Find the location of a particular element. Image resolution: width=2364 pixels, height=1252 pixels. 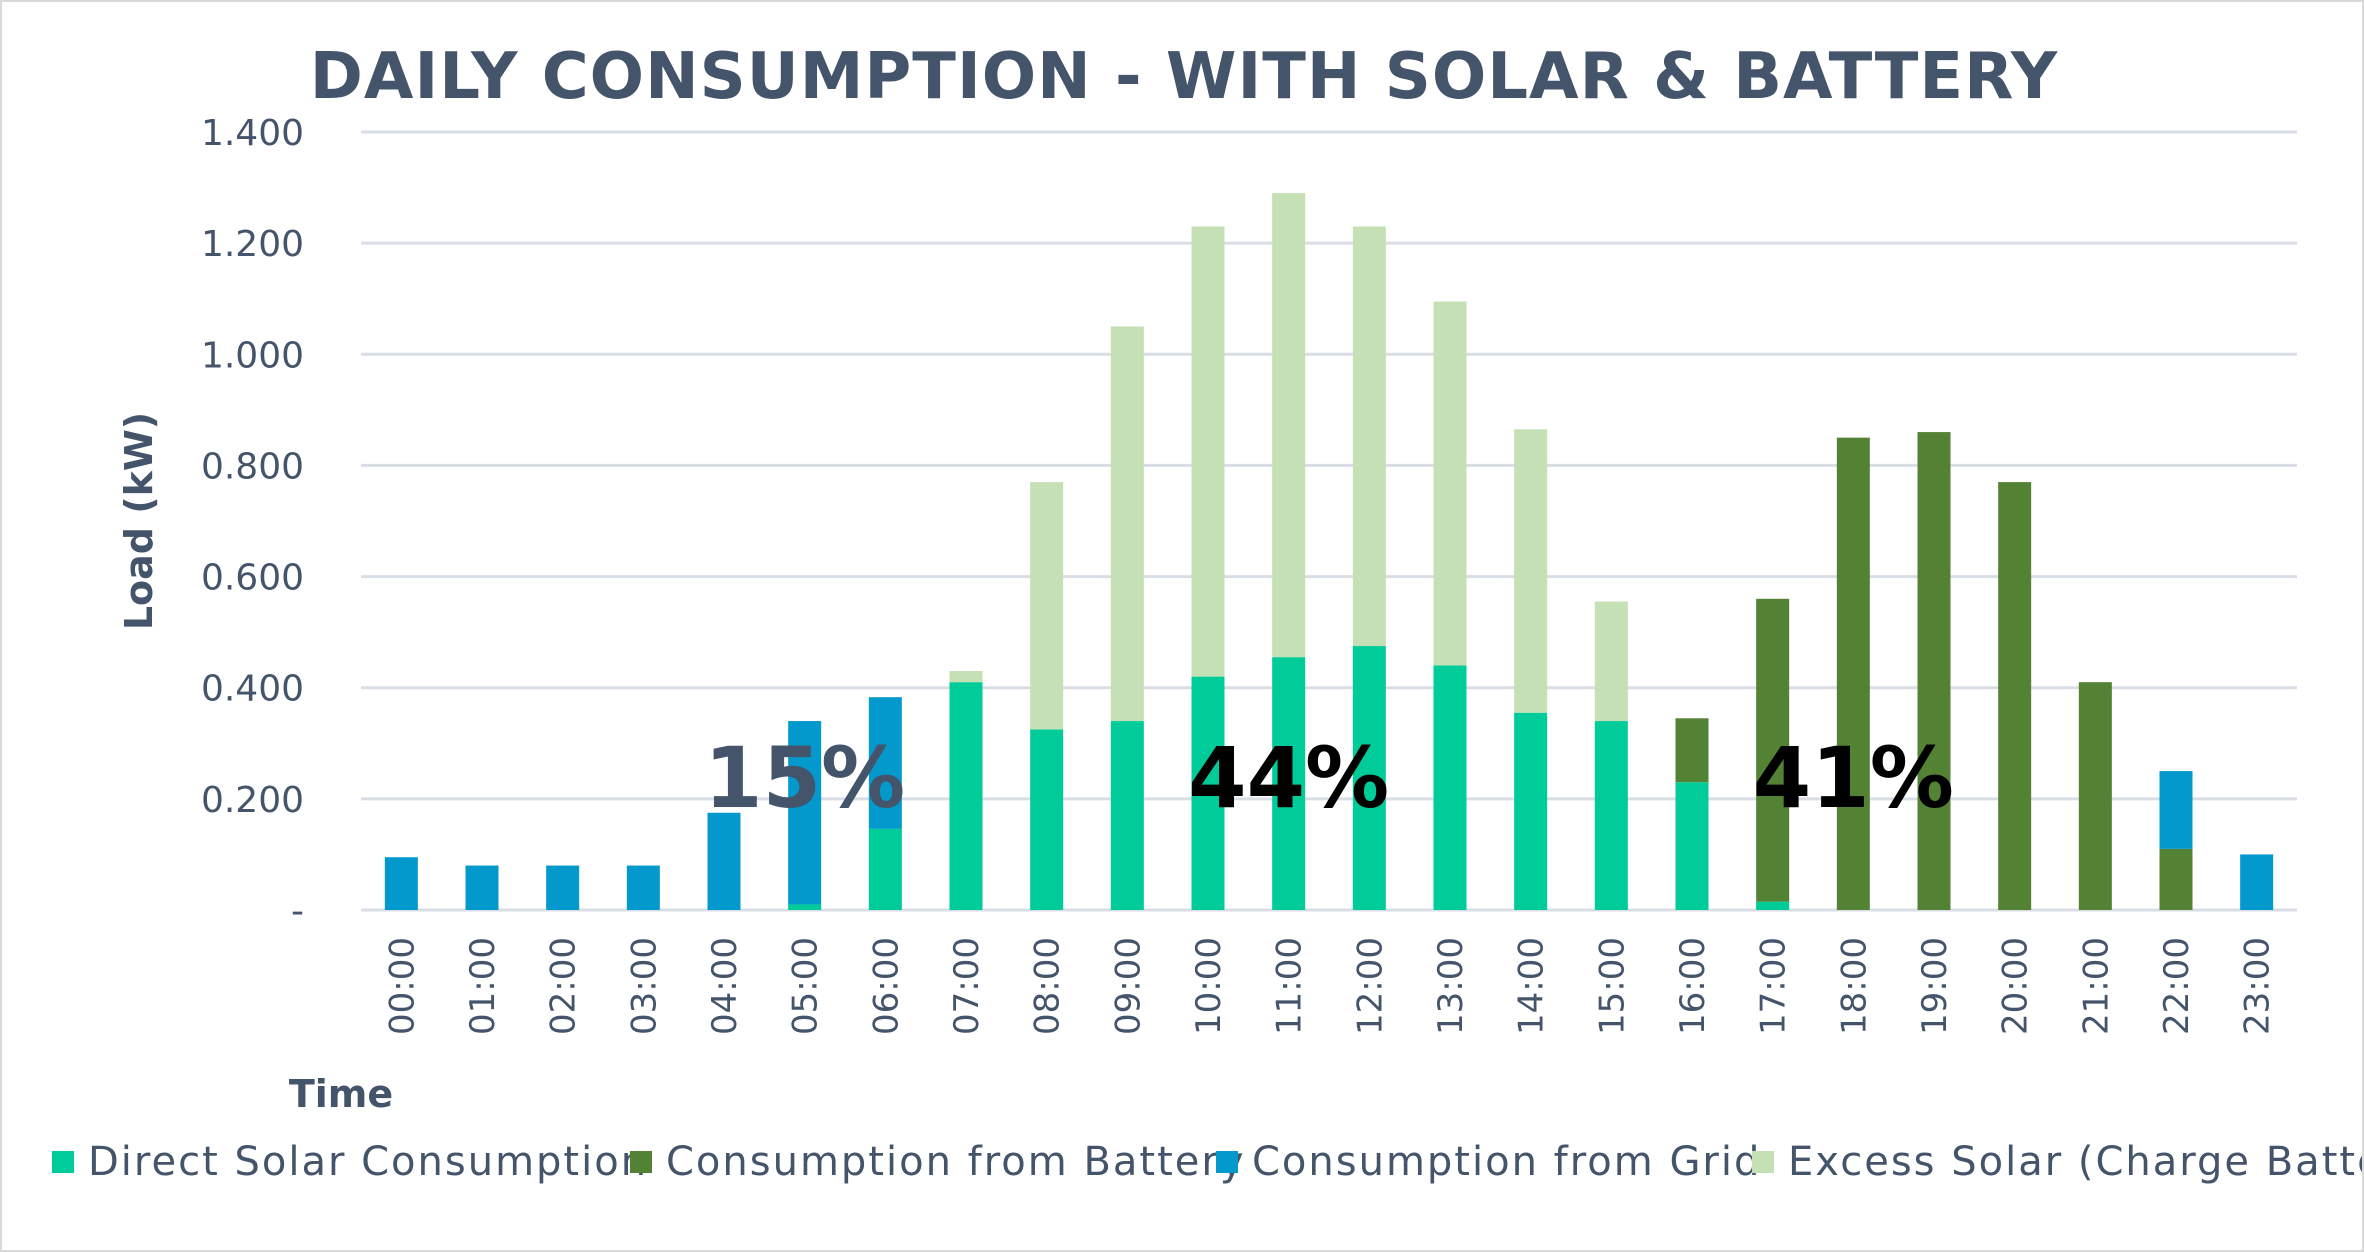

legend-label: Excess Solar (Charge Battery) is located at coordinates (2075, 1162).